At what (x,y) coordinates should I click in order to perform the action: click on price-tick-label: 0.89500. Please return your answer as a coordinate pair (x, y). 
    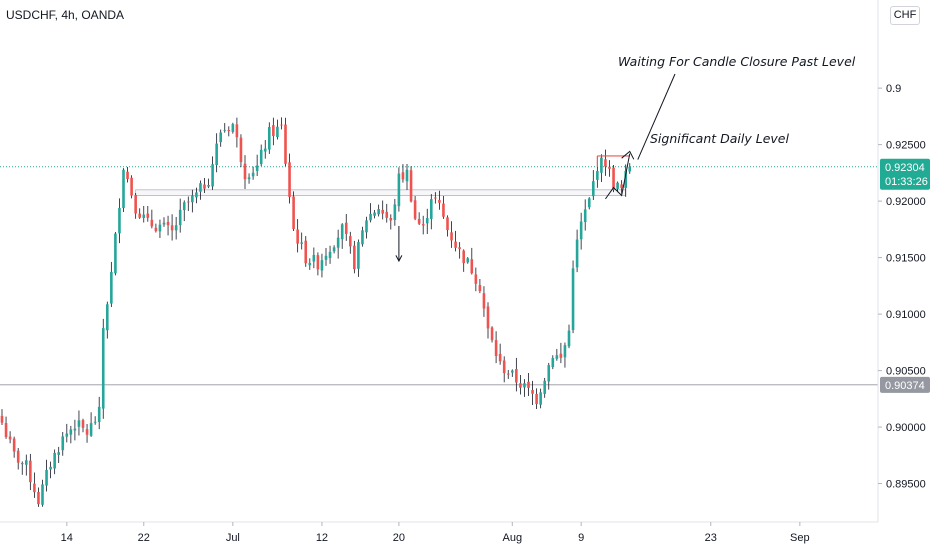
    Looking at the image, I should click on (906, 485).